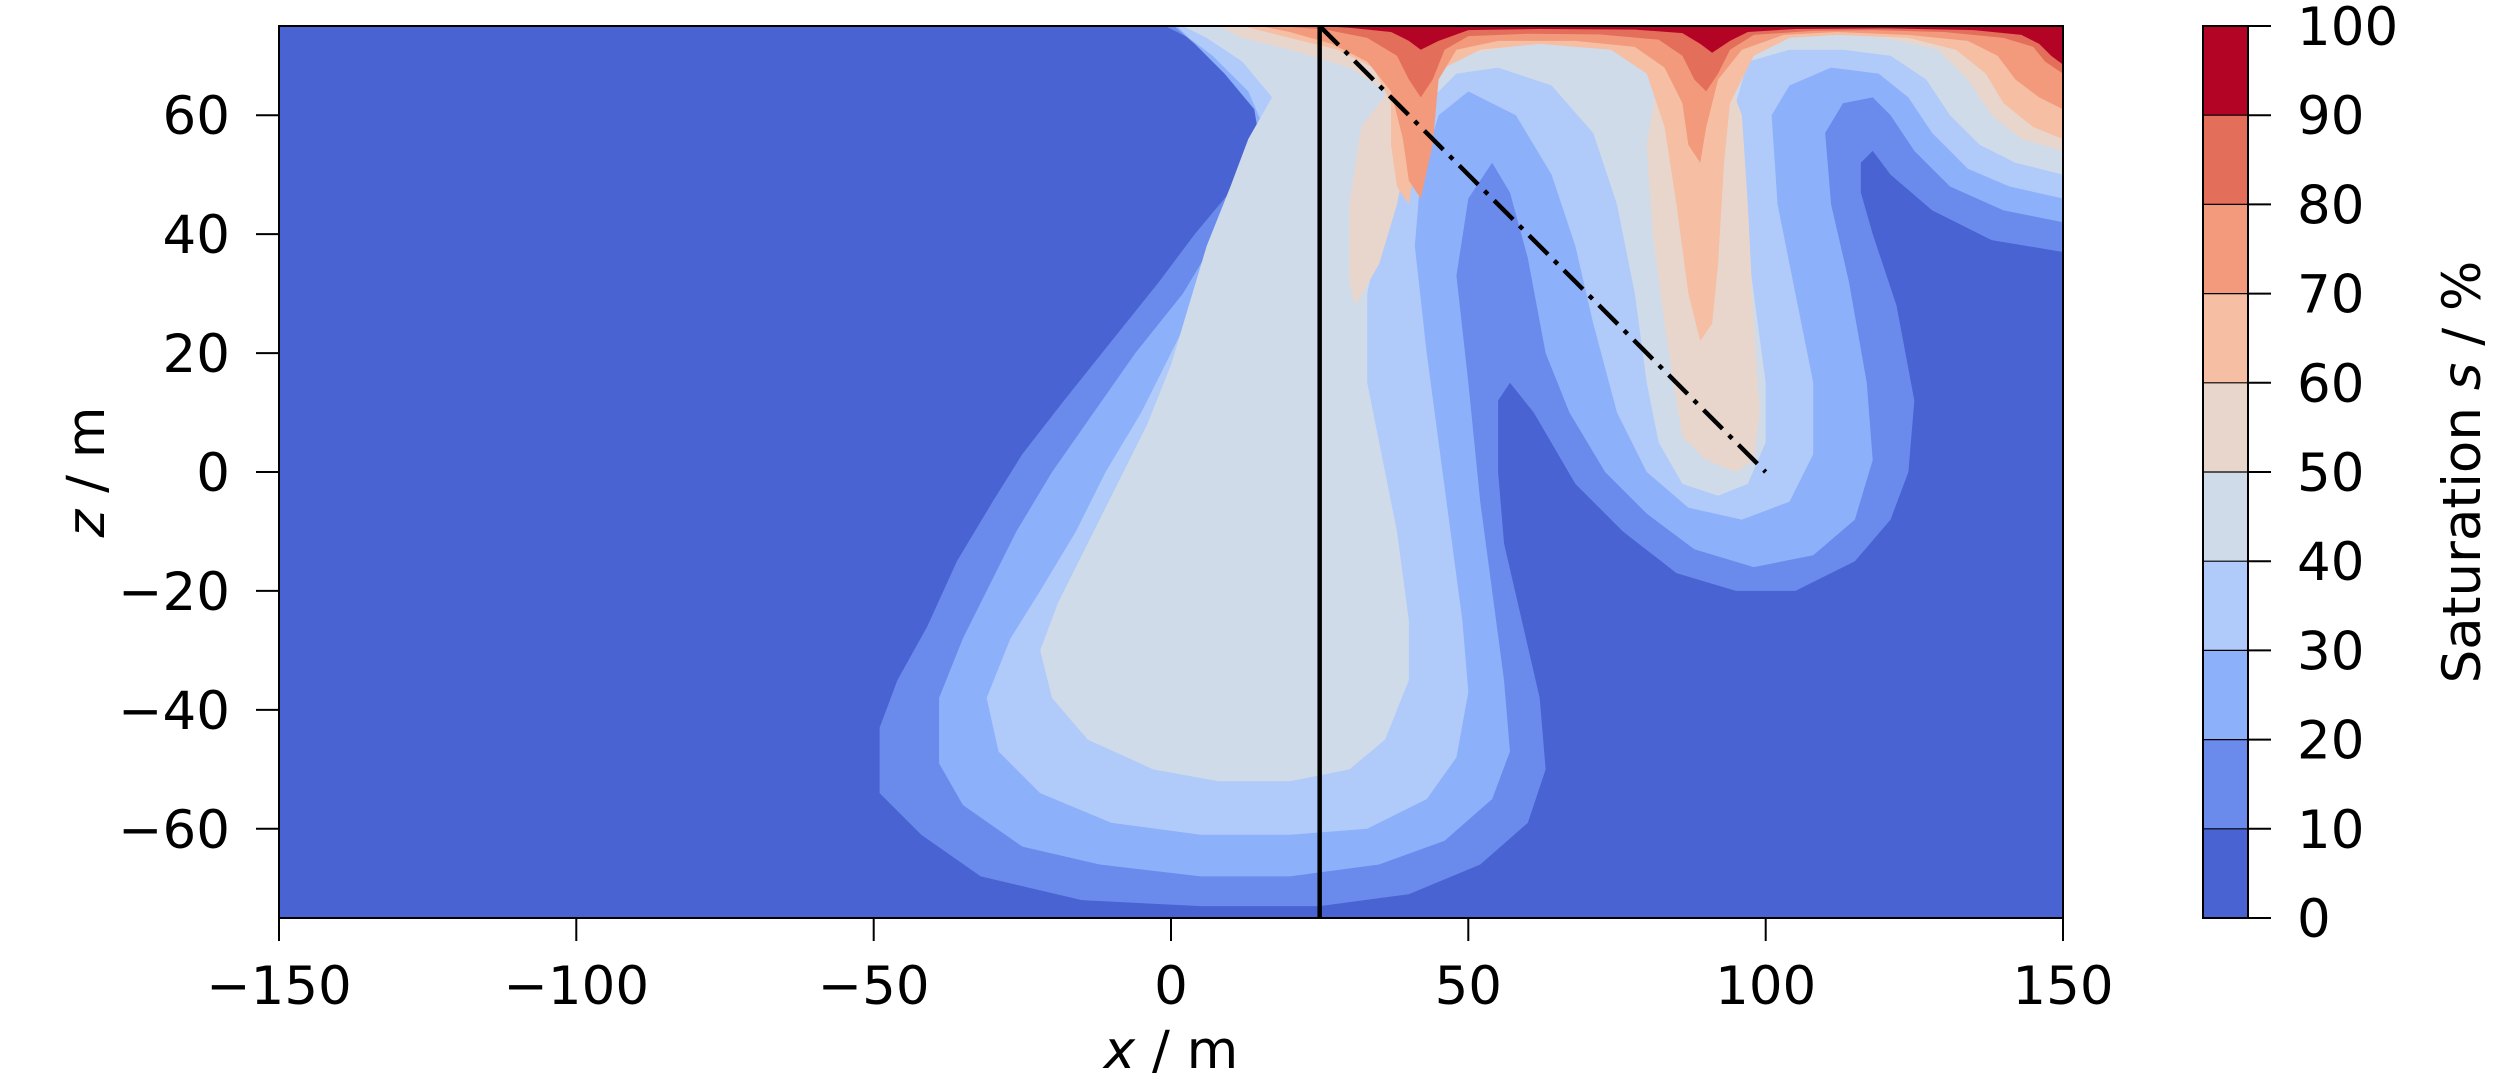  What do you see at coordinates (2330, 473) in the screenshot?
I see `colorbar-tick-label: 50` at bounding box center [2330, 473].